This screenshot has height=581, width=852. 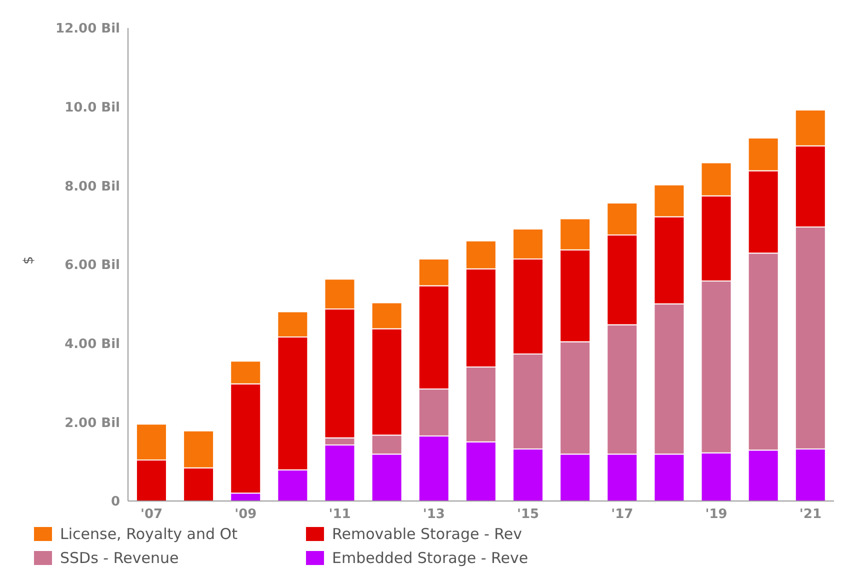 I want to click on x-tick-label: '21, so click(x=810, y=514).